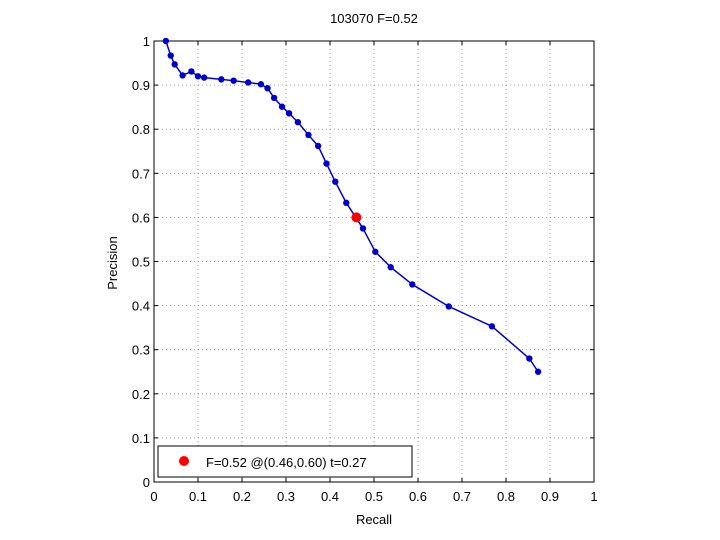 Image resolution: width=720 pixels, height=540 pixels. Describe the element at coordinates (418, 496) in the screenshot. I see `x-tick-label: 0.6` at that location.